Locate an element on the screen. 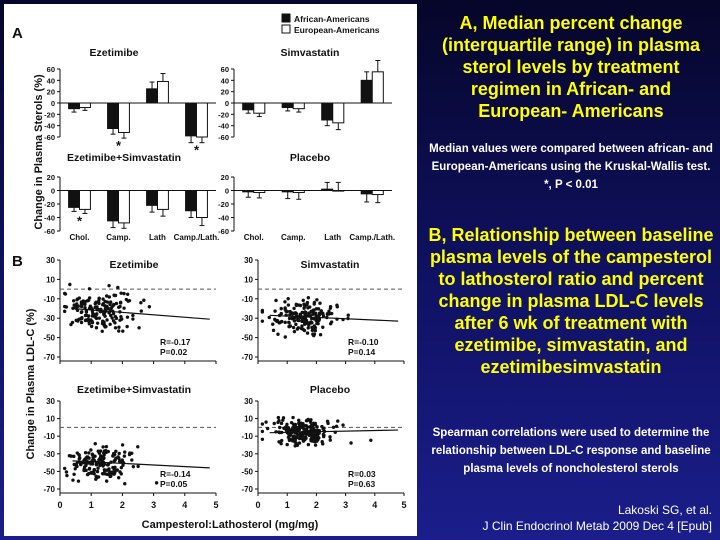  correlation-stat: P=0.63 is located at coordinates (361, 484).